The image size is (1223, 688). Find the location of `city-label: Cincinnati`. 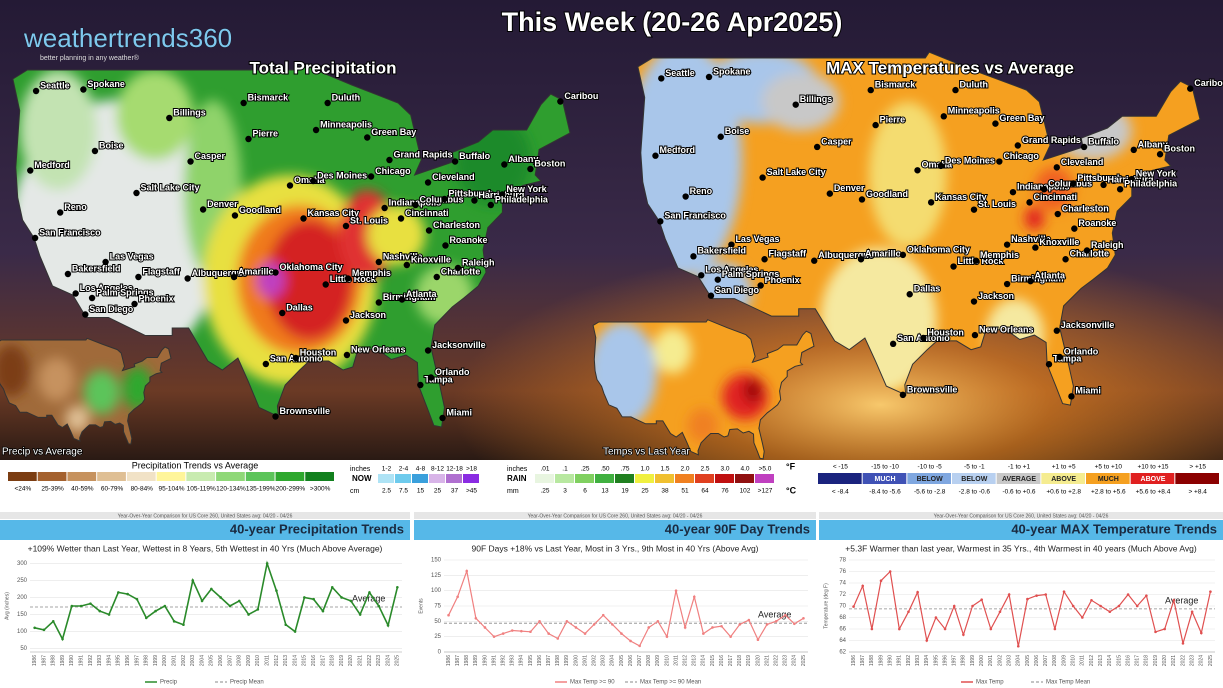

city-label: Cincinnati is located at coordinates (427, 213).